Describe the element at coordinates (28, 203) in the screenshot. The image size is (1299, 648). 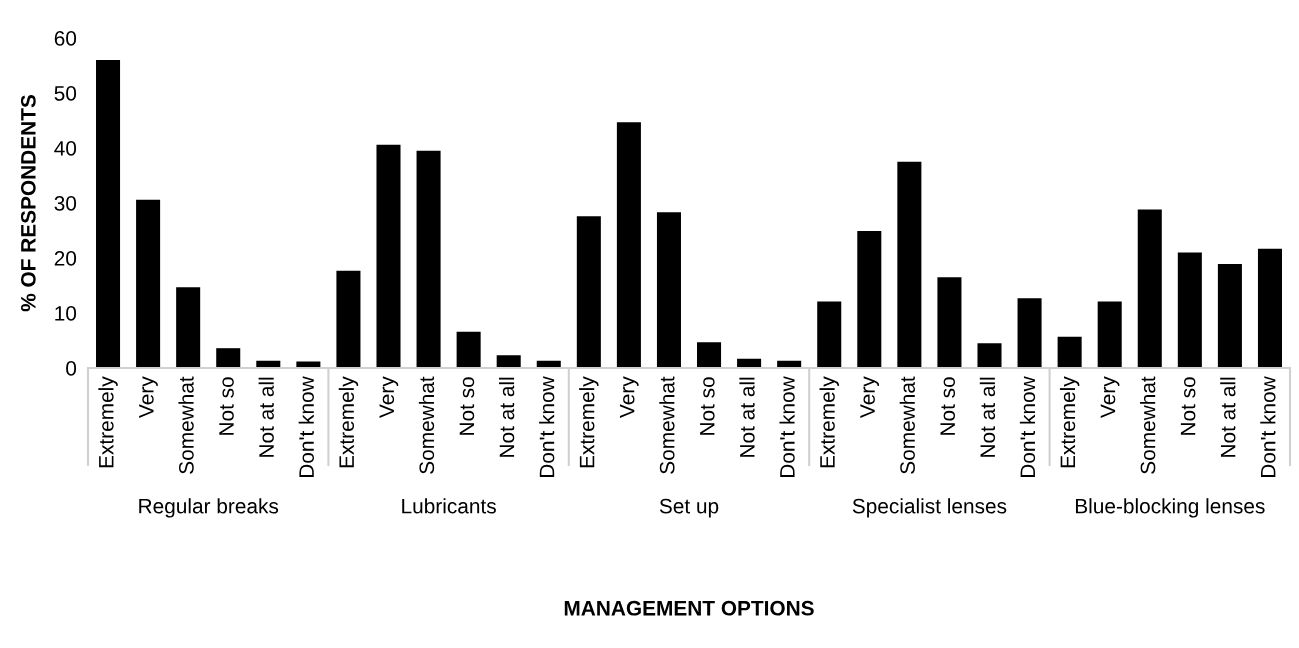
I see `y-axis-title: % OF RESPONDENTS` at that location.